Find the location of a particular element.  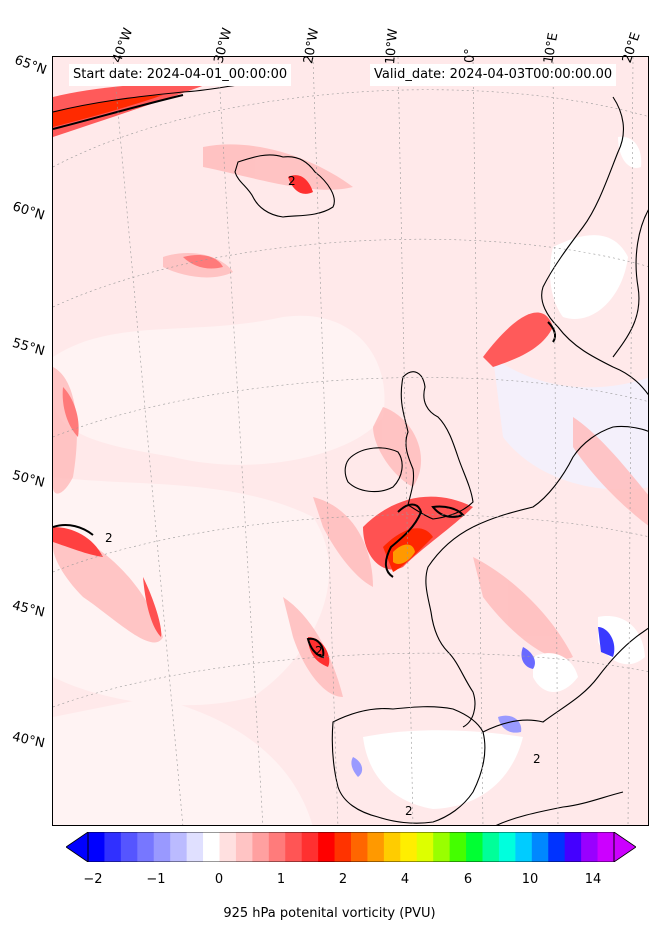

colorbar-tick: 2 is located at coordinates (343, 879).